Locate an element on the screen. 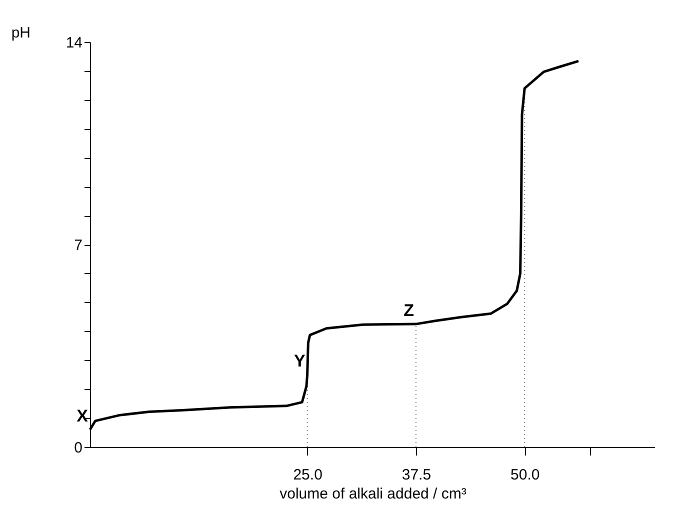 This screenshot has width=683, height=508. annotation: Y is located at coordinates (300, 361).